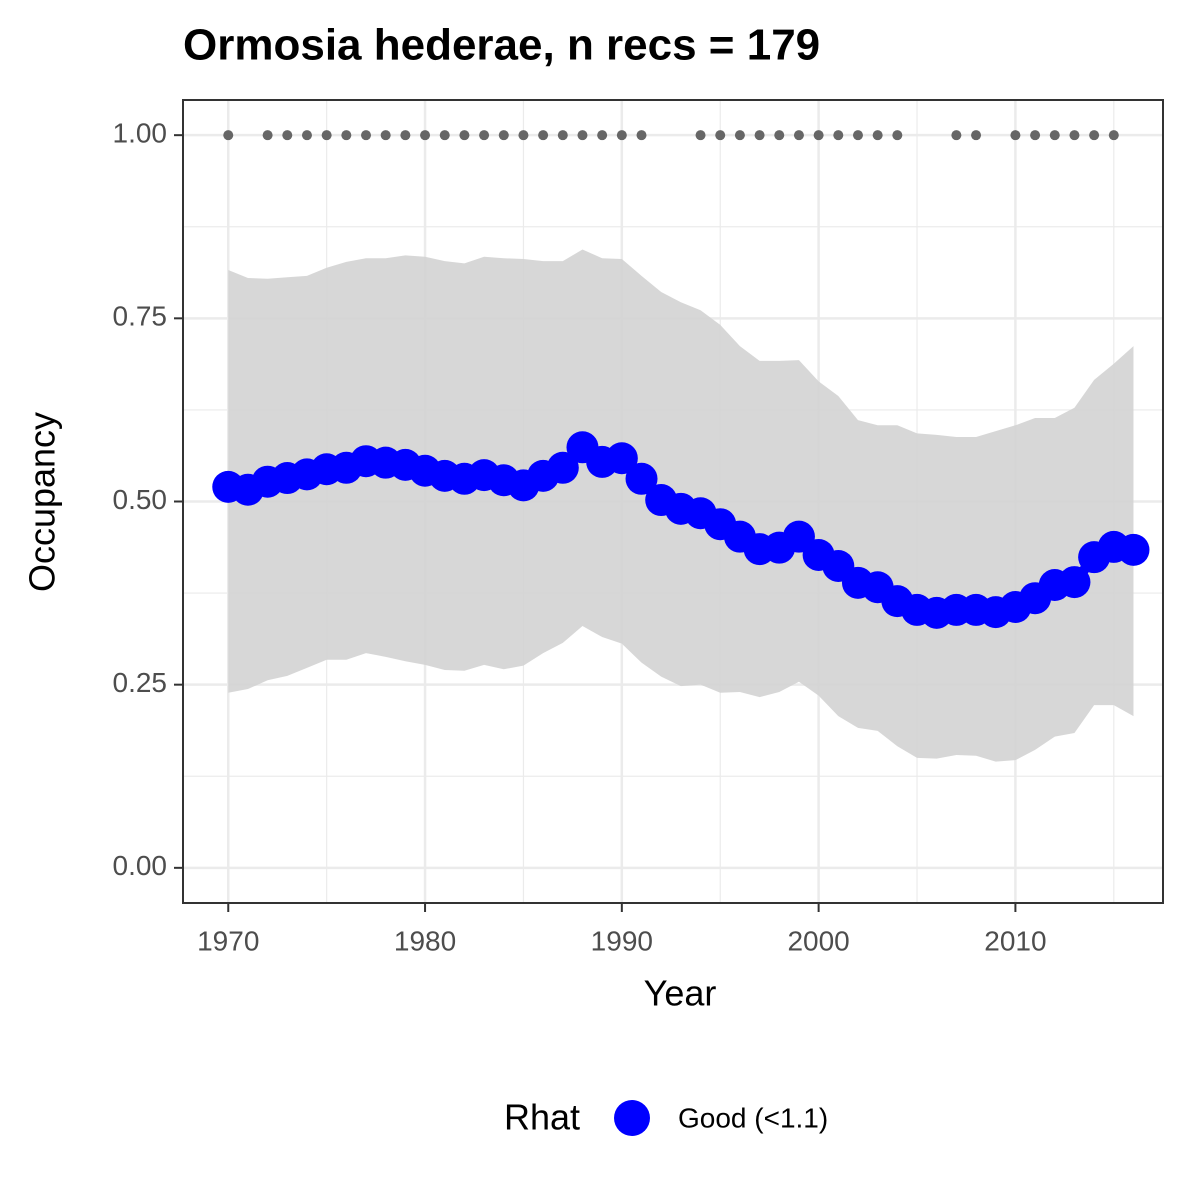 The width and height of the screenshot is (1200, 1200). What do you see at coordinates (140, 316) in the screenshot?
I see `y-tick-label: 0.75` at bounding box center [140, 316].